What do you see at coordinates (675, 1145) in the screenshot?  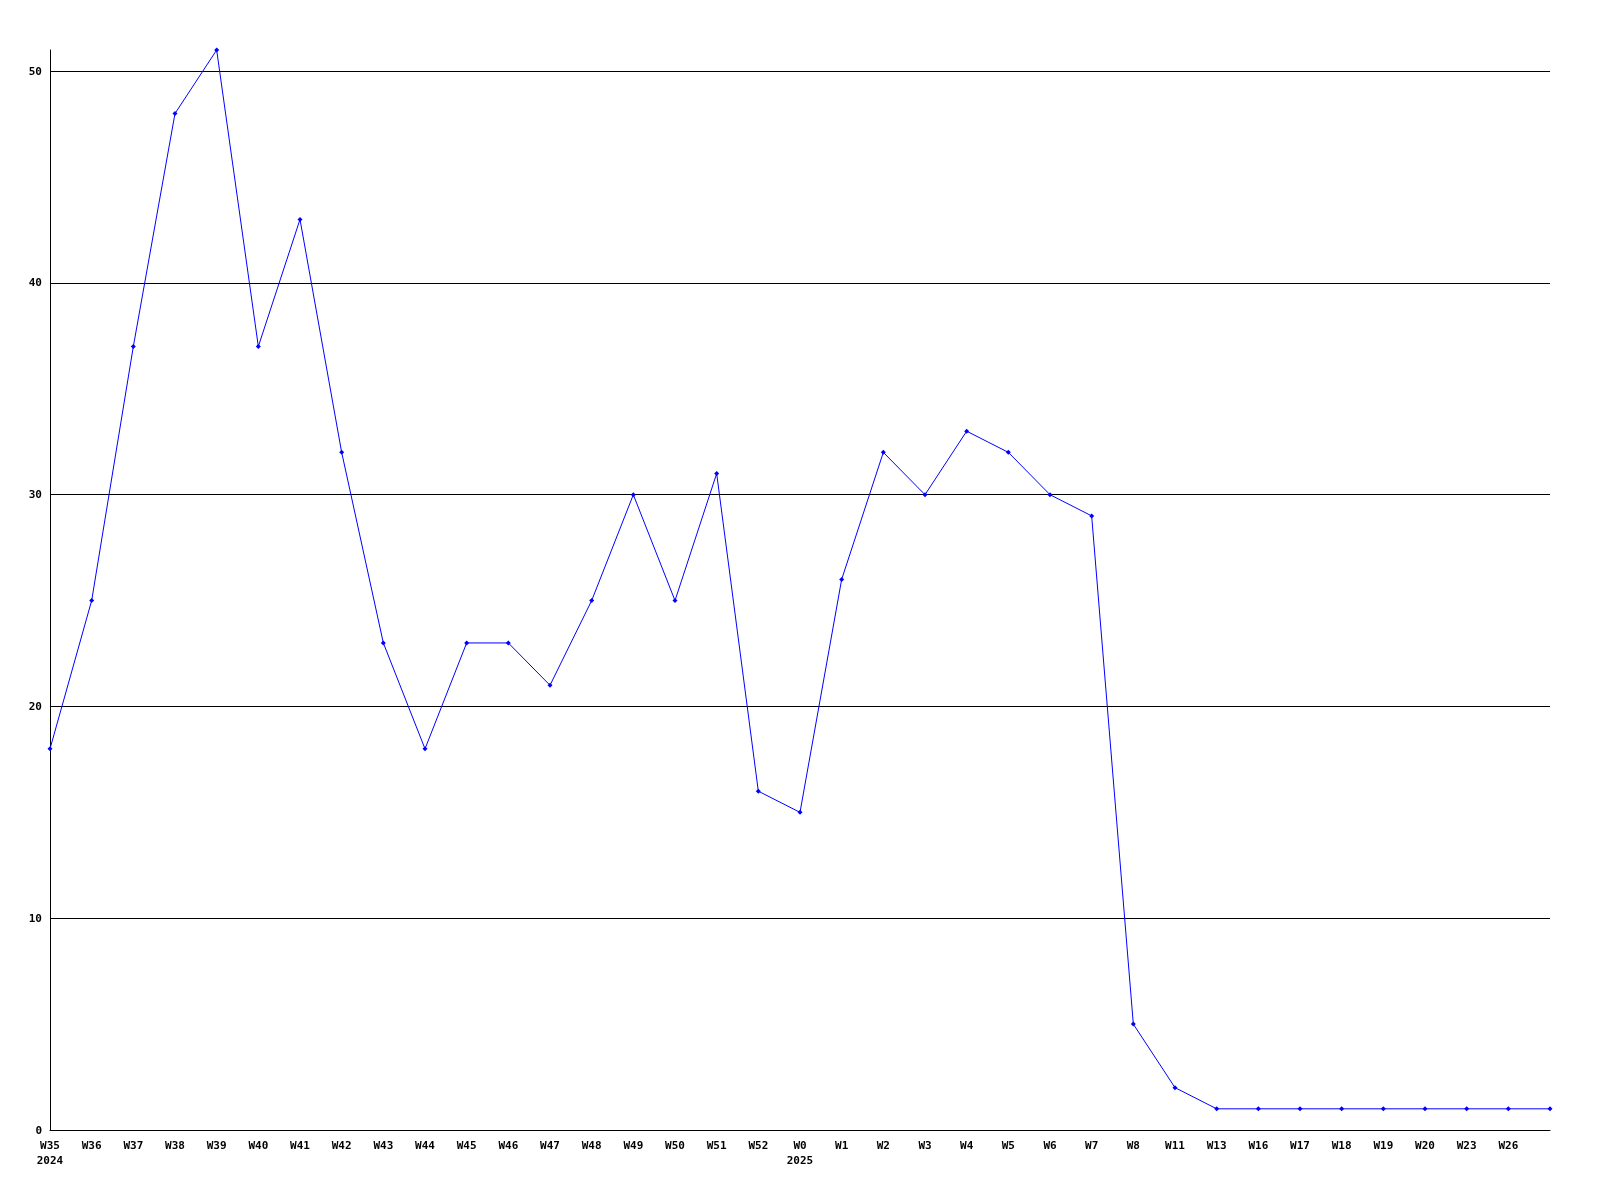 I see `x-tick-label: W50` at bounding box center [675, 1145].